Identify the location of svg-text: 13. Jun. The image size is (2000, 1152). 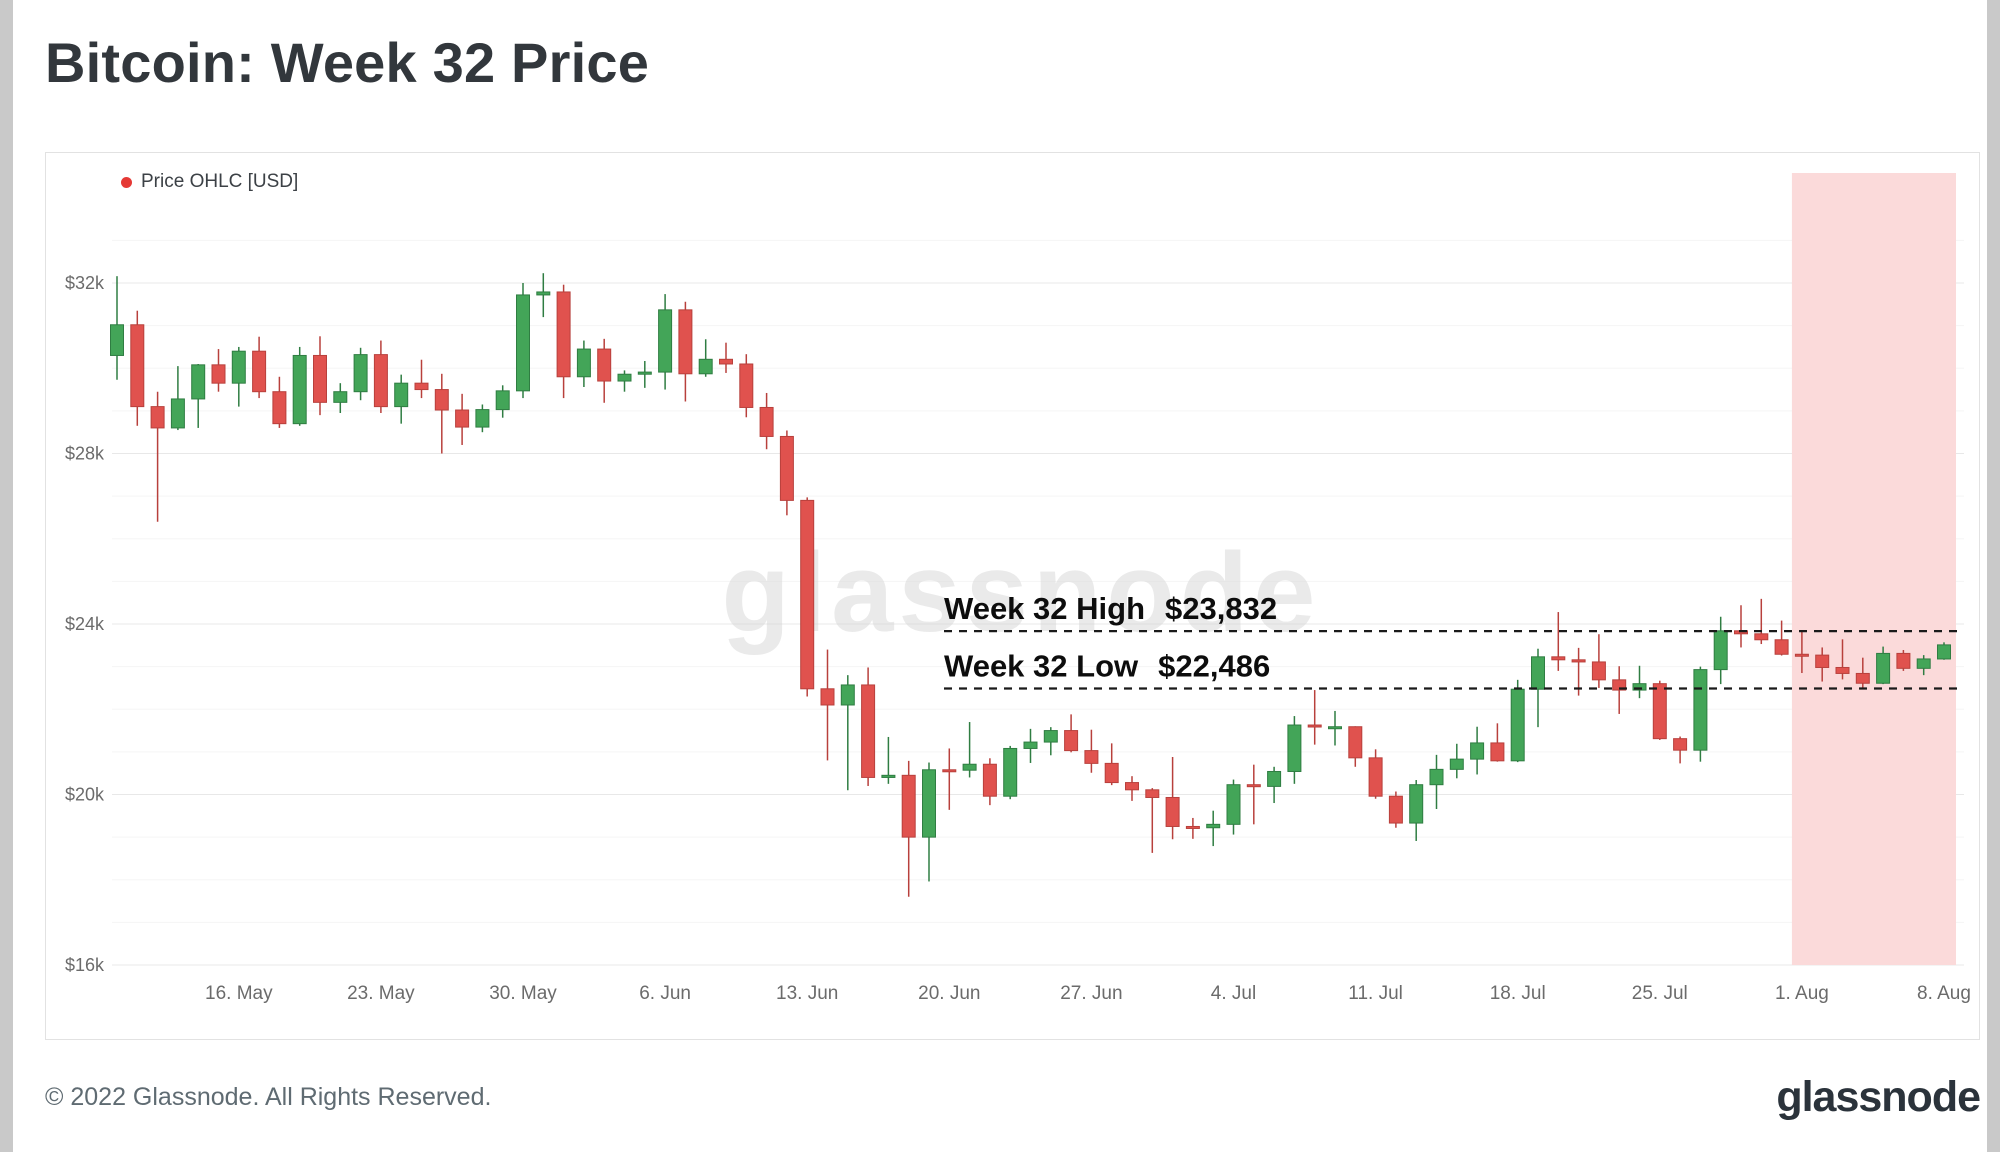
(807, 993).